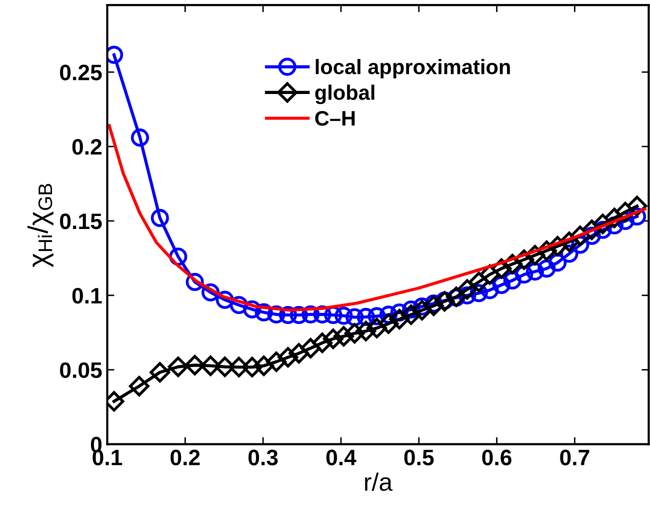 The image size is (650, 510). I want to click on y-tick-label: 0.1, so click(87, 296).